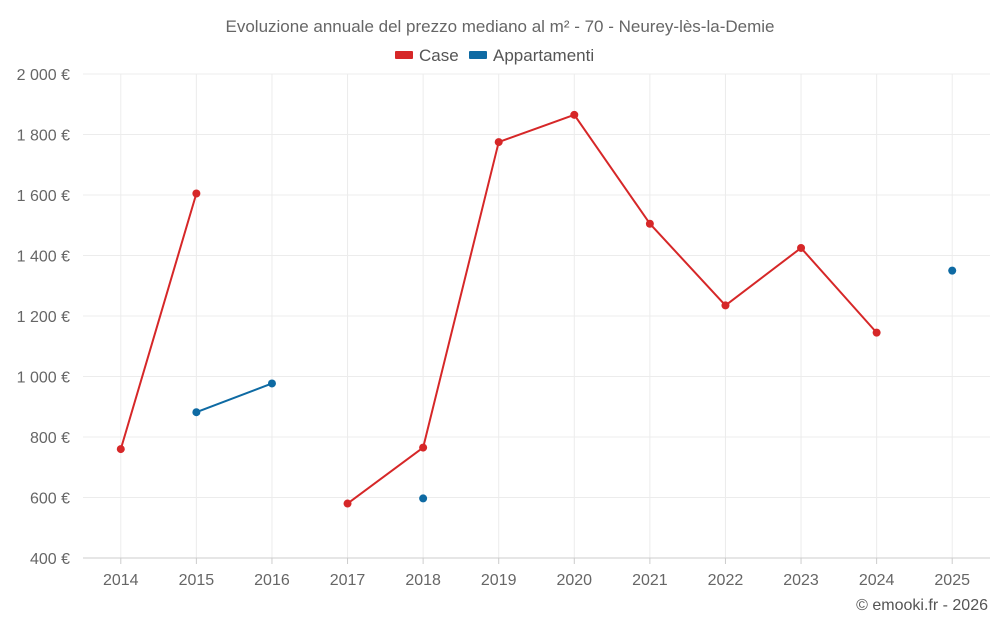 The width and height of the screenshot is (1000, 625). What do you see at coordinates (423, 498) in the screenshot?
I see `data-point-appartamenti-2018` at bounding box center [423, 498].